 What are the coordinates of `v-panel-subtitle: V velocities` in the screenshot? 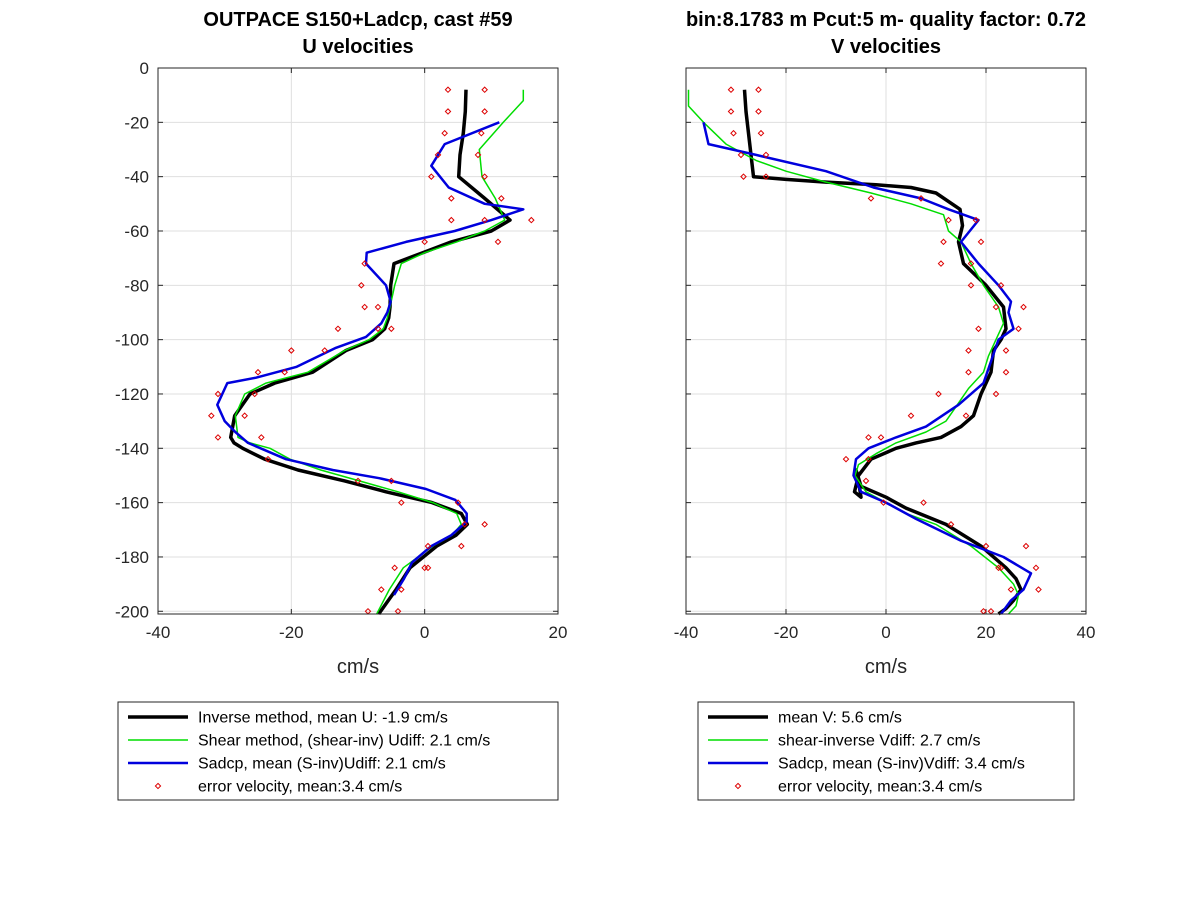 It's located at (886, 47).